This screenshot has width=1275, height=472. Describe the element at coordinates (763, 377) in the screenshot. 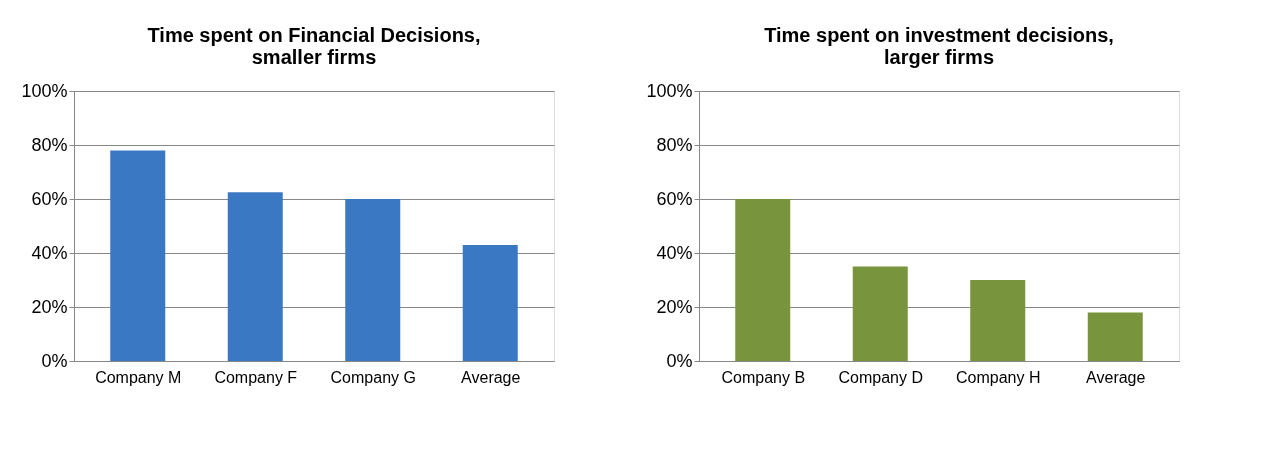

I see `x-tick-label: Company B` at that location.